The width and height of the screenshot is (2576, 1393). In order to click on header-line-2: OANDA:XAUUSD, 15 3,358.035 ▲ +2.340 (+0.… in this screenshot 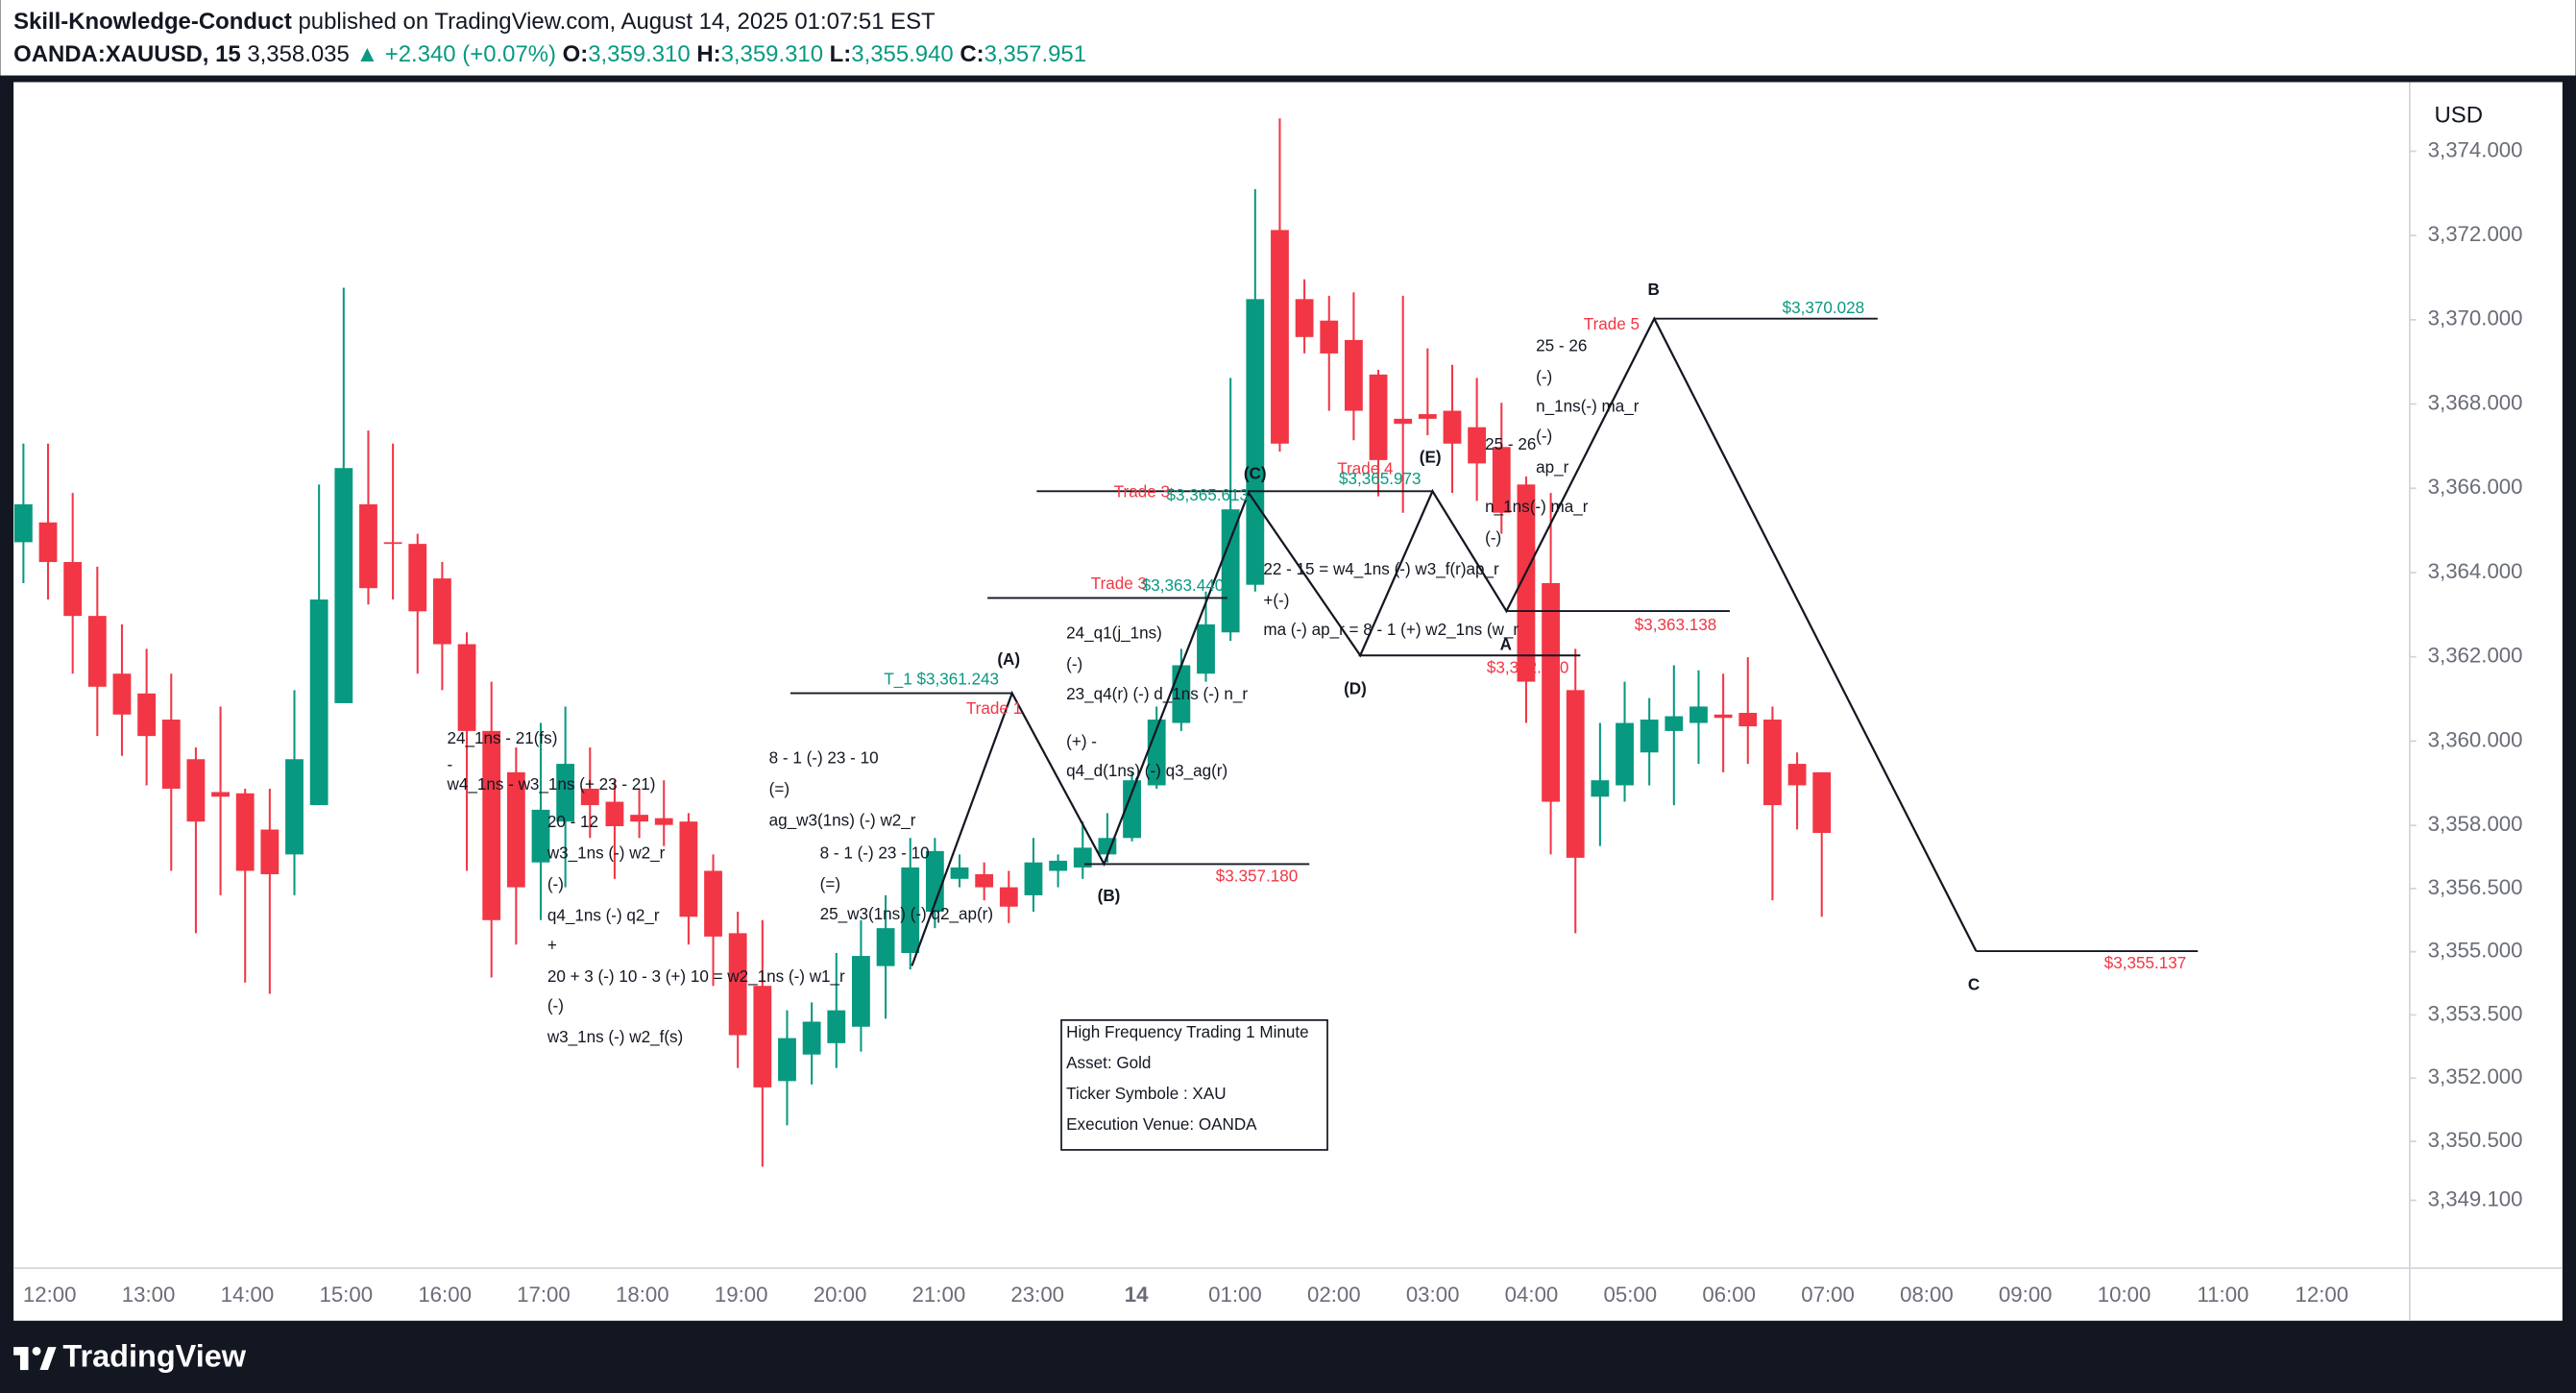, I will do `click(549, 54)`.